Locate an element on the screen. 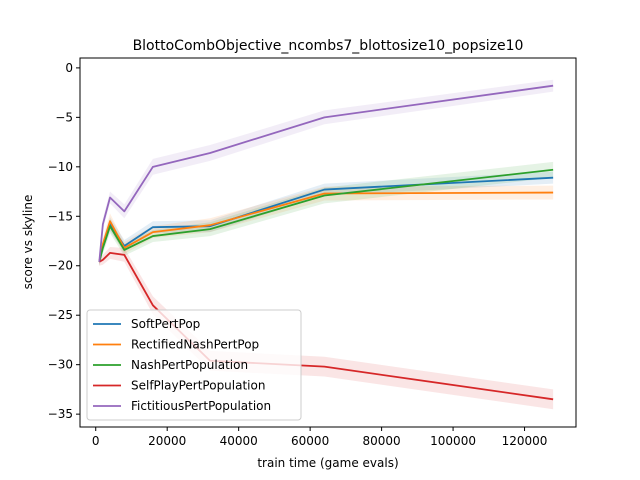 The image size is (640, 480). x-tick-label: 20000 is located at coordinates (167, 441).